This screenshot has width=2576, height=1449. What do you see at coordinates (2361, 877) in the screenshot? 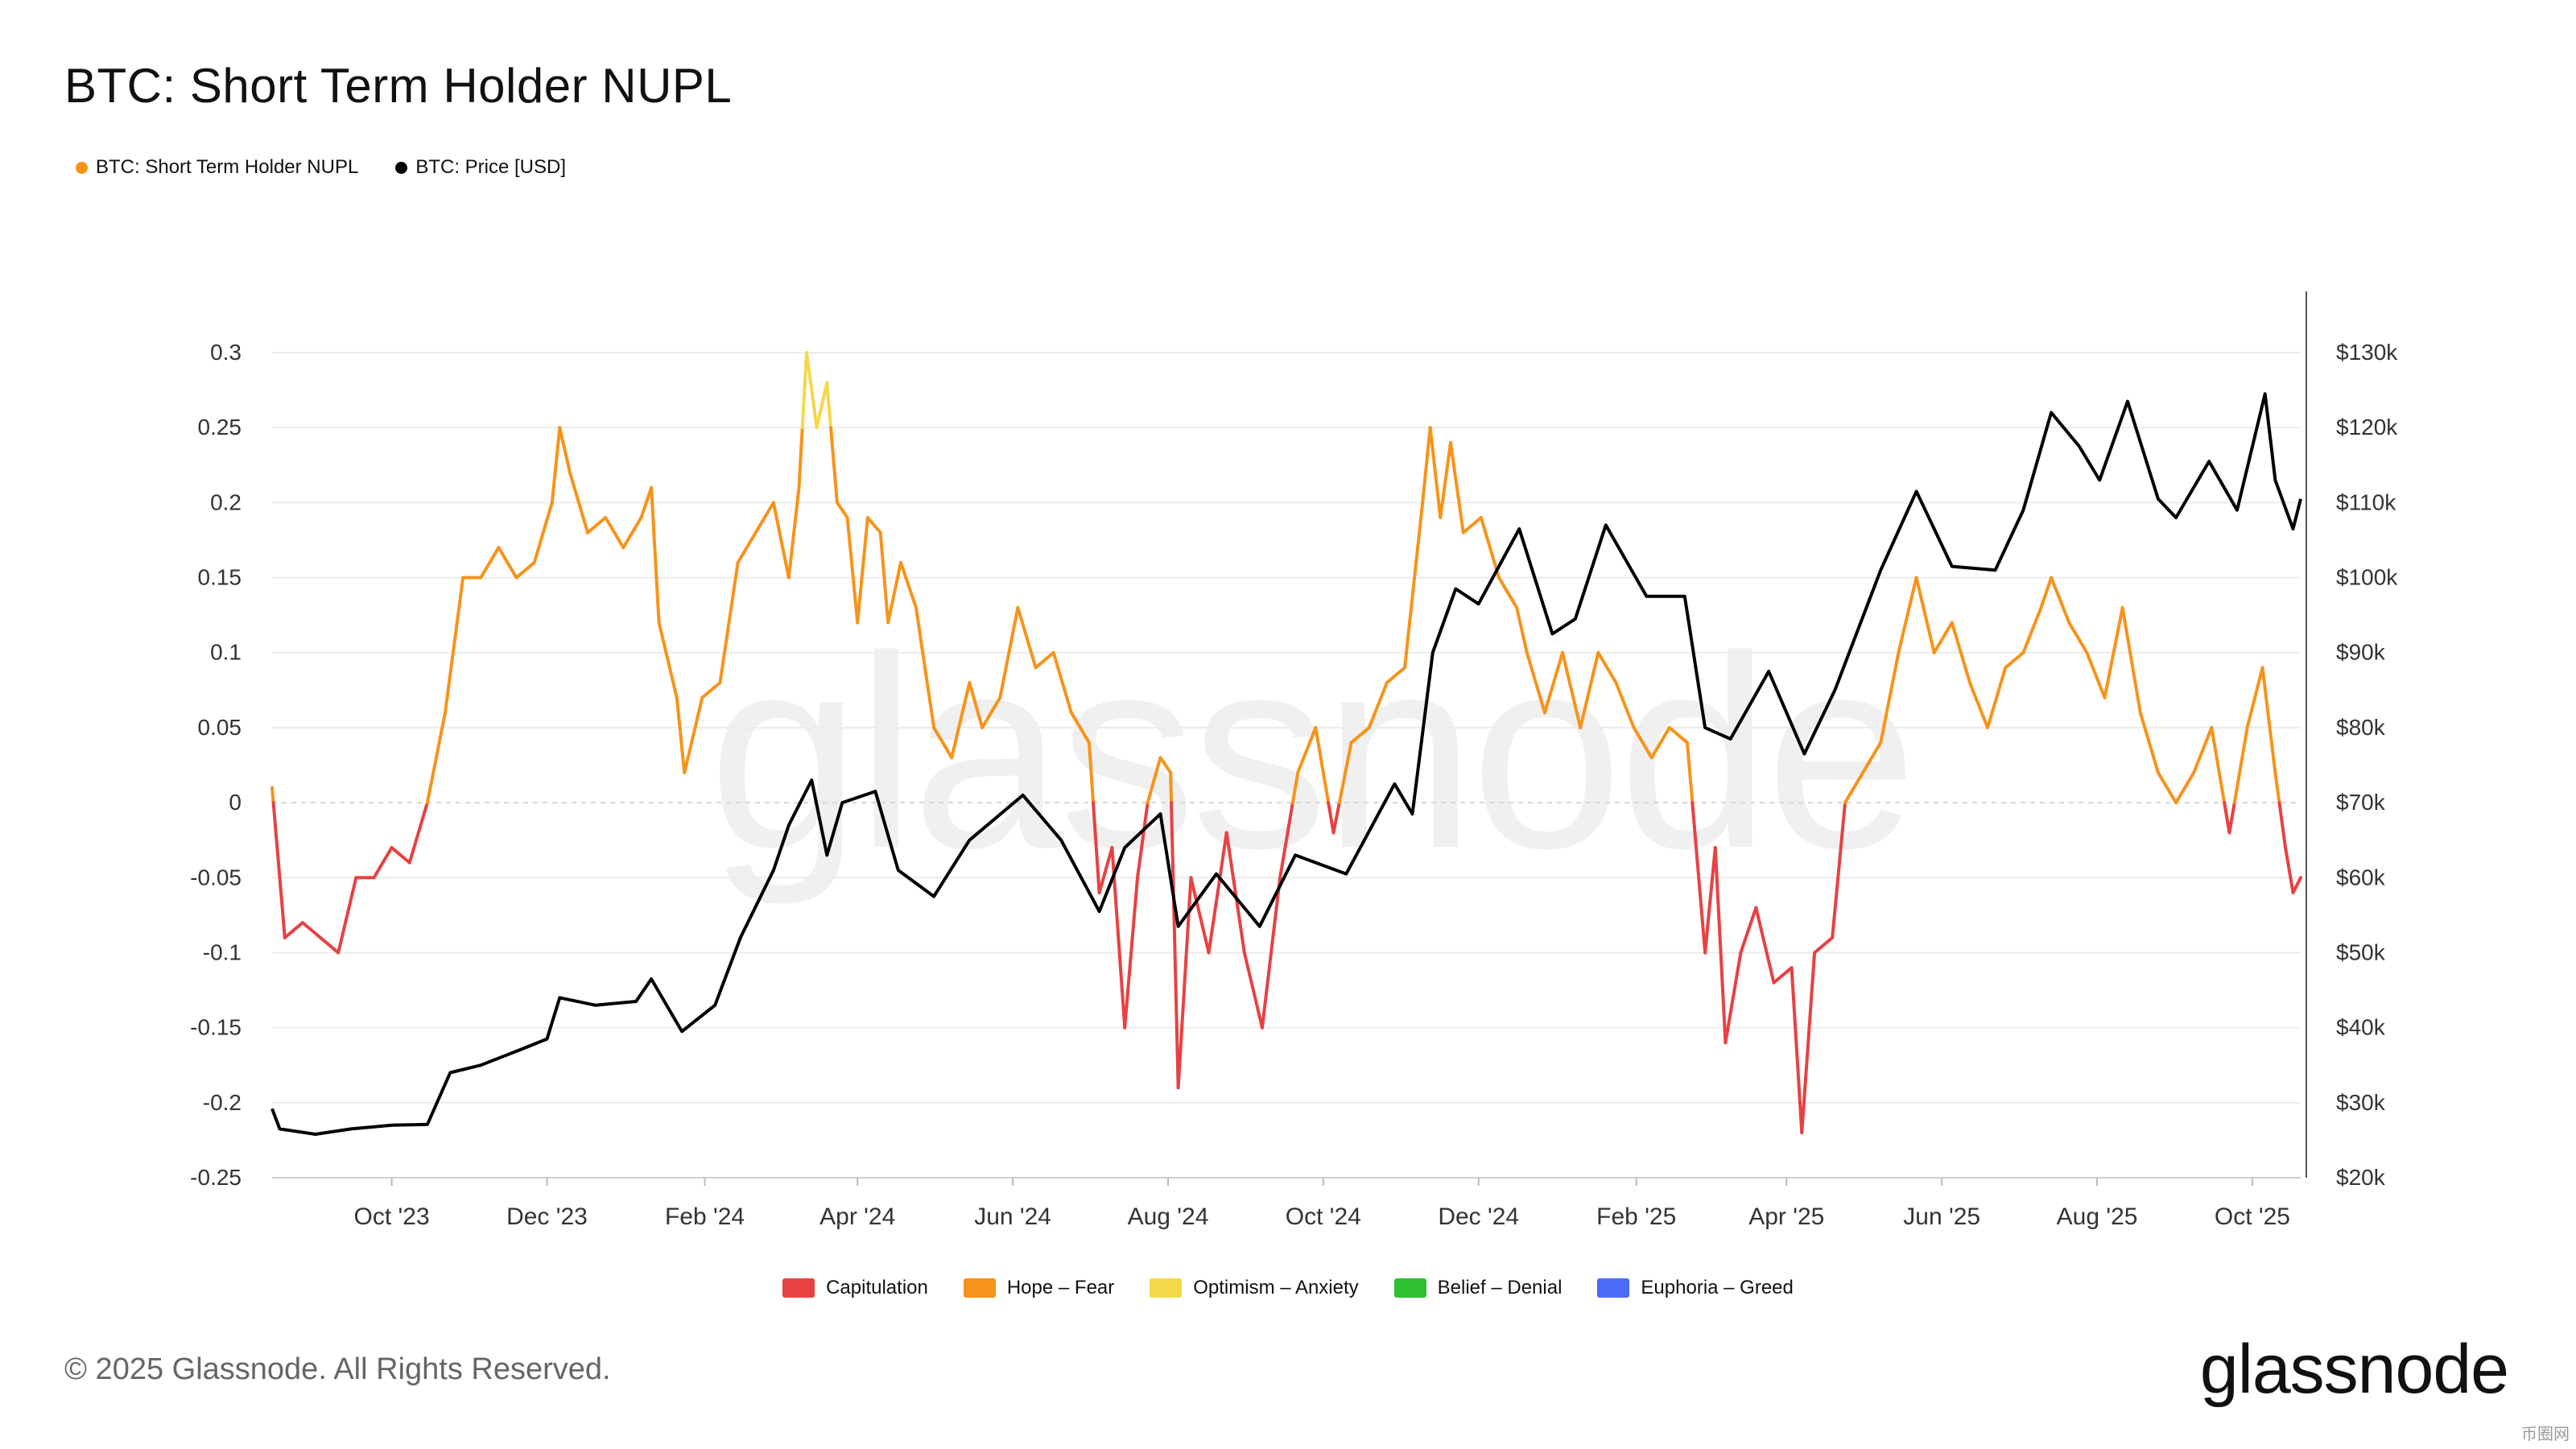
I see `y-right-tick-label: $60k` at bounding box center [2361, 877].